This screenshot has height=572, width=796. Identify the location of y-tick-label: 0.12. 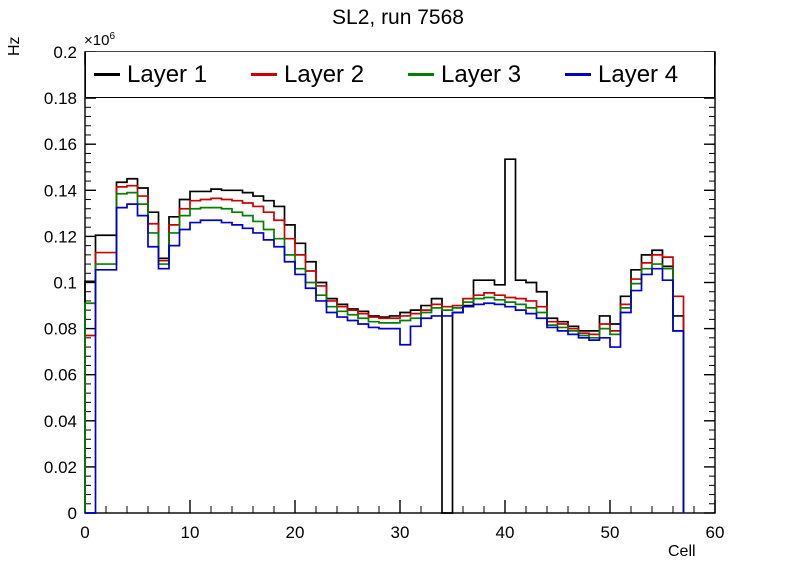
(60, 236).